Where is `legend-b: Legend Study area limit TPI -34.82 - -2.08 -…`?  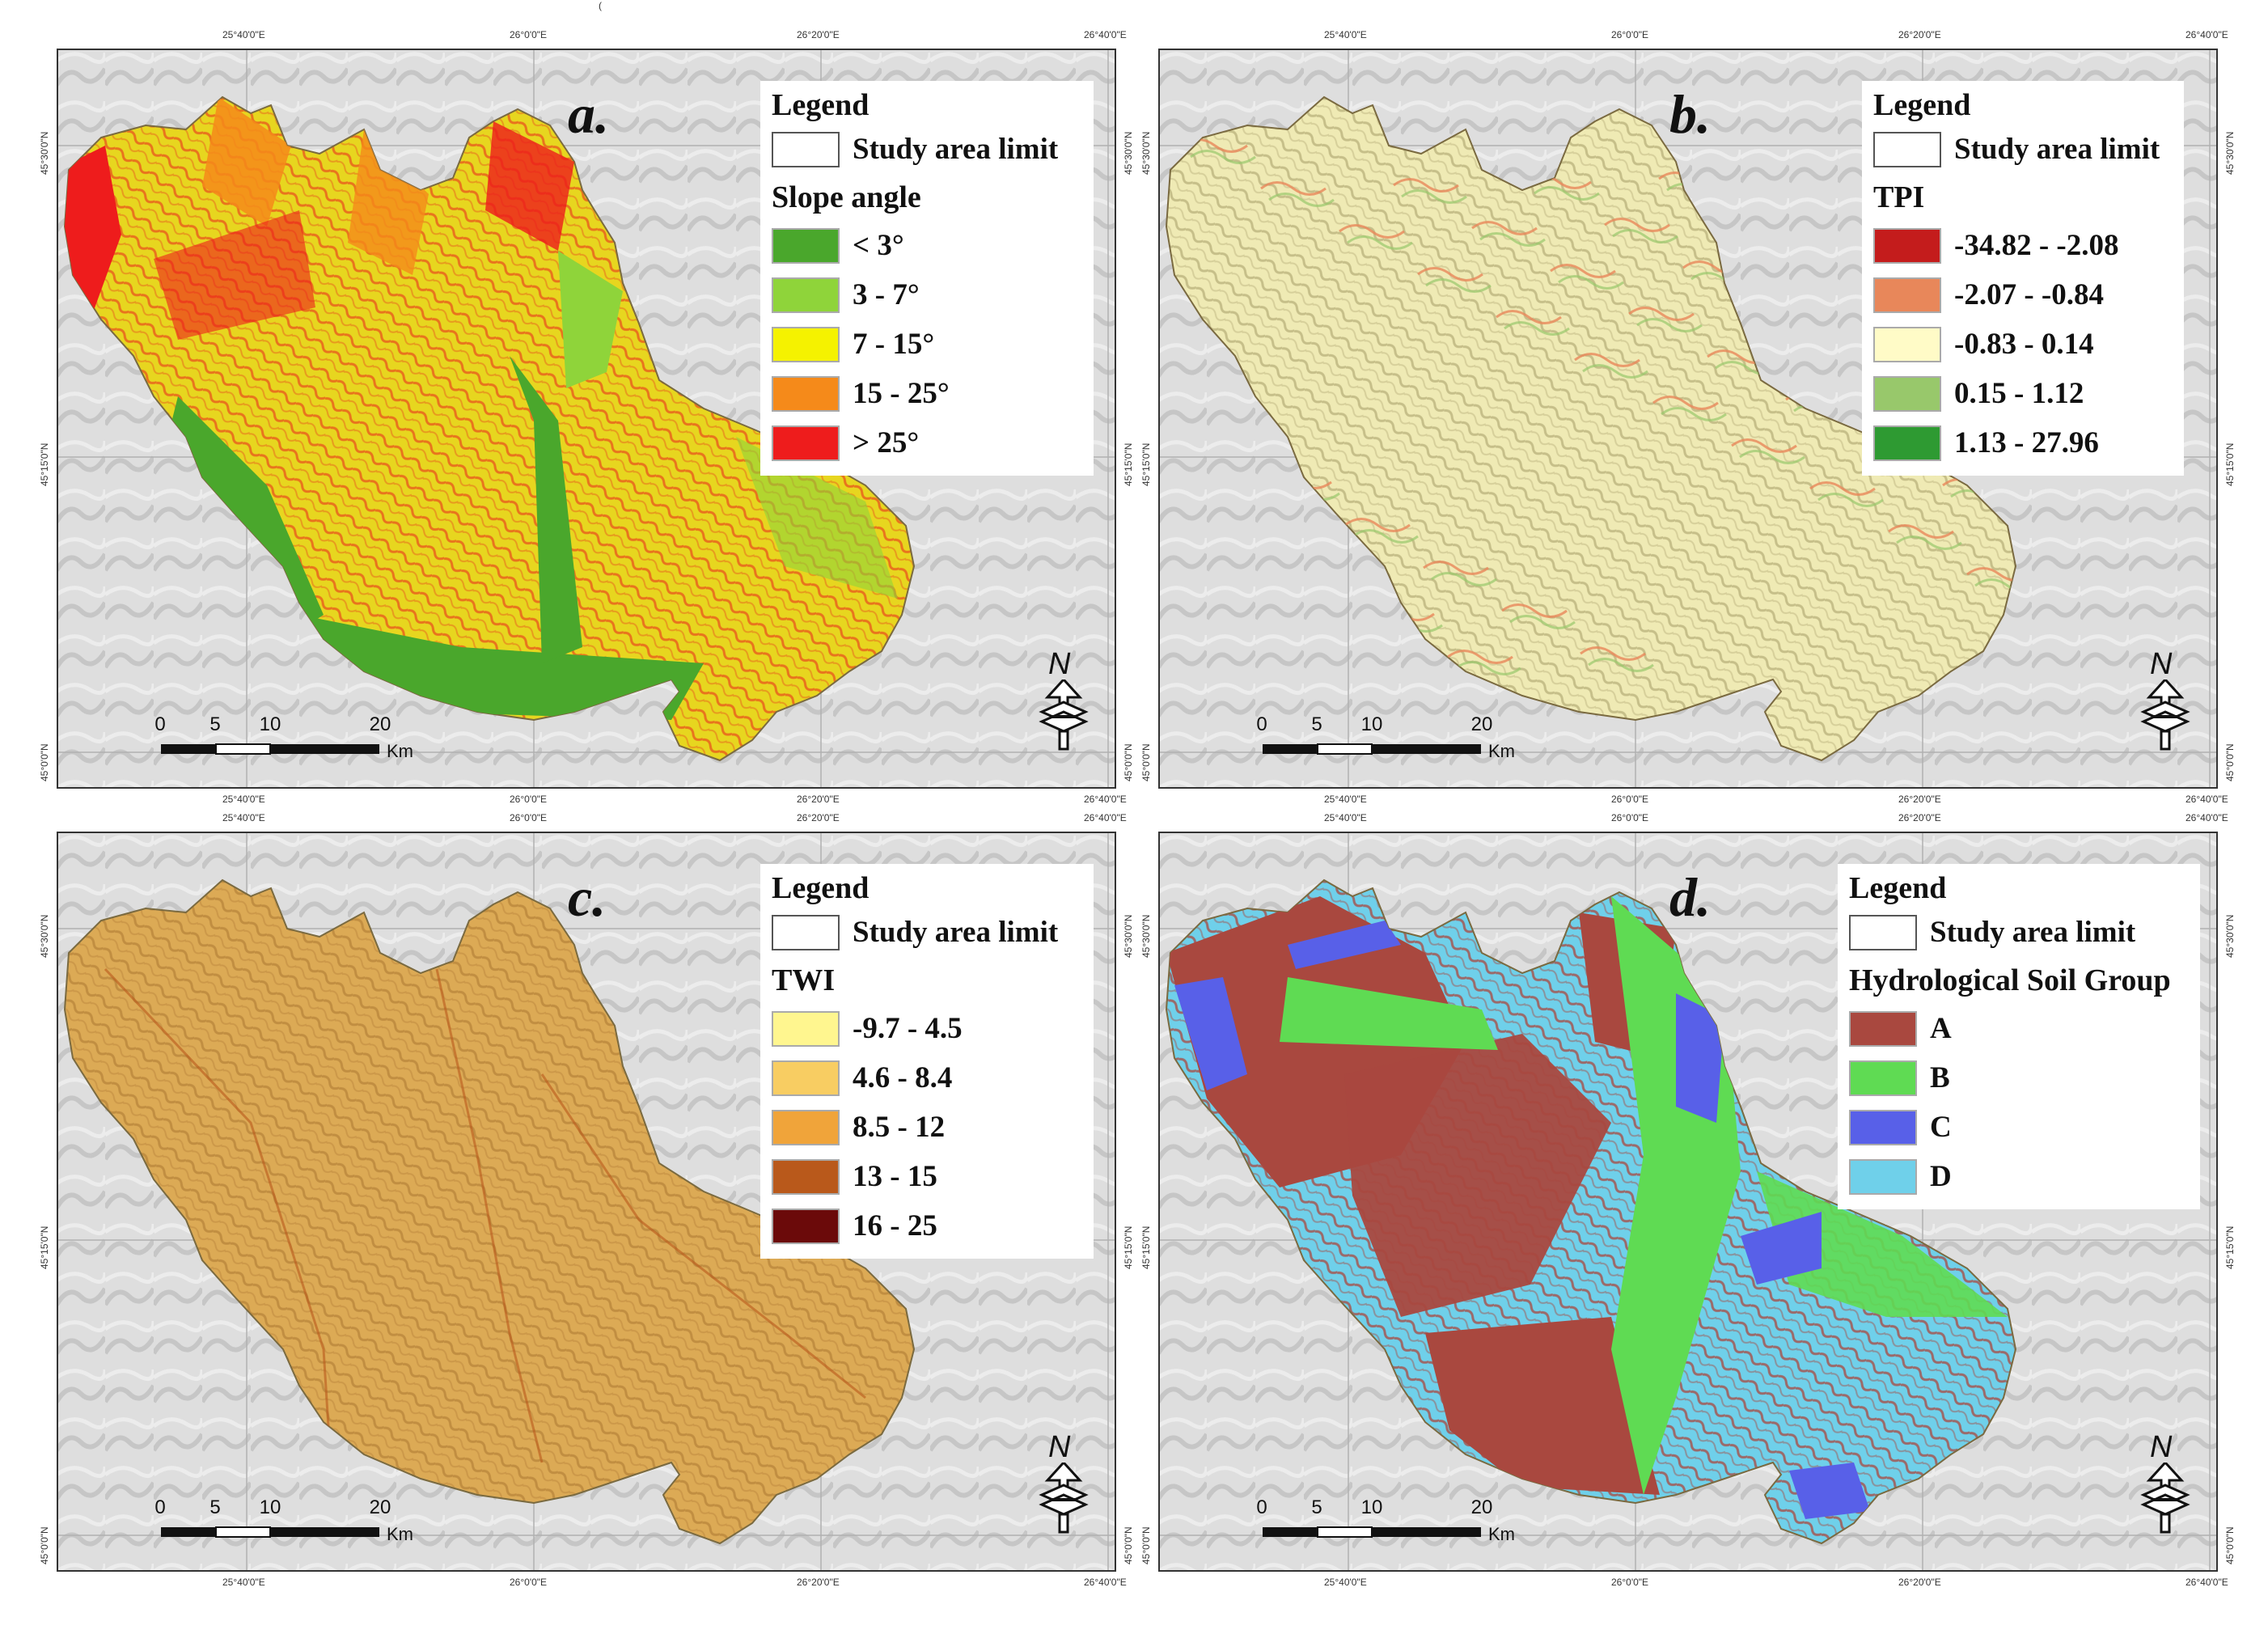 legend-b: Legend Study area limit TPI -34.82 - -2.08 -… is located at coordinates (2023, 278).